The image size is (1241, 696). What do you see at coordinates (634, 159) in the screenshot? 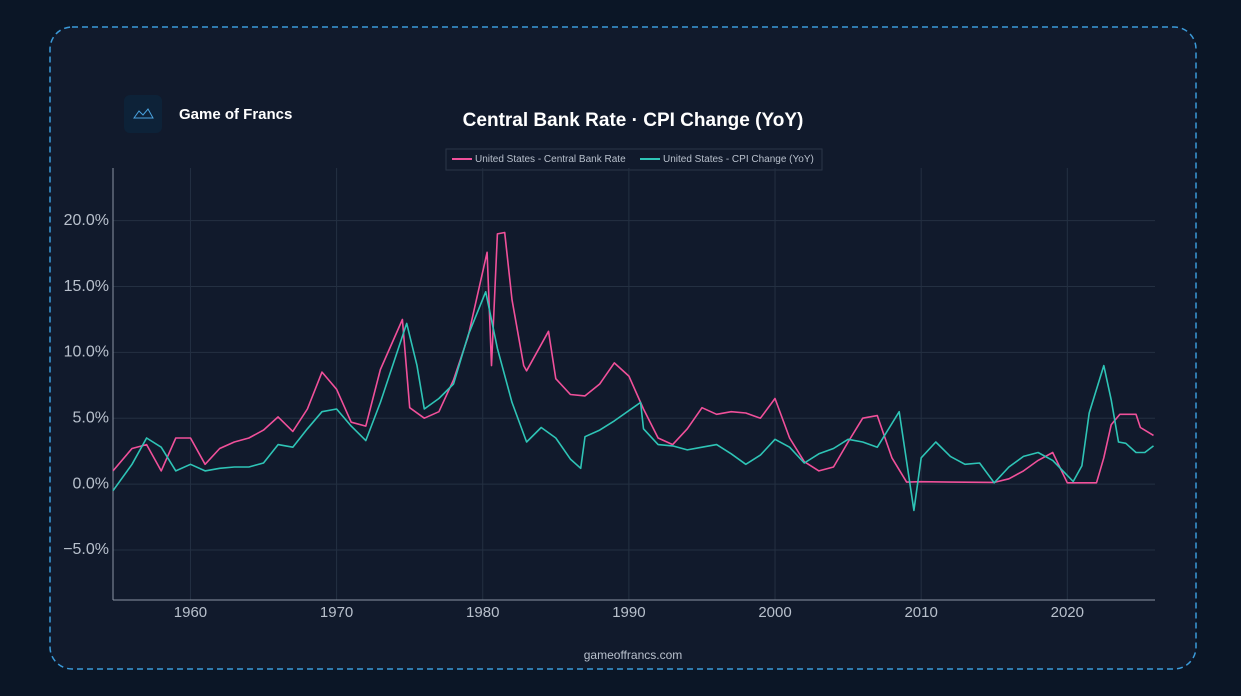
I see `legend` at bounding box center [634, 159].